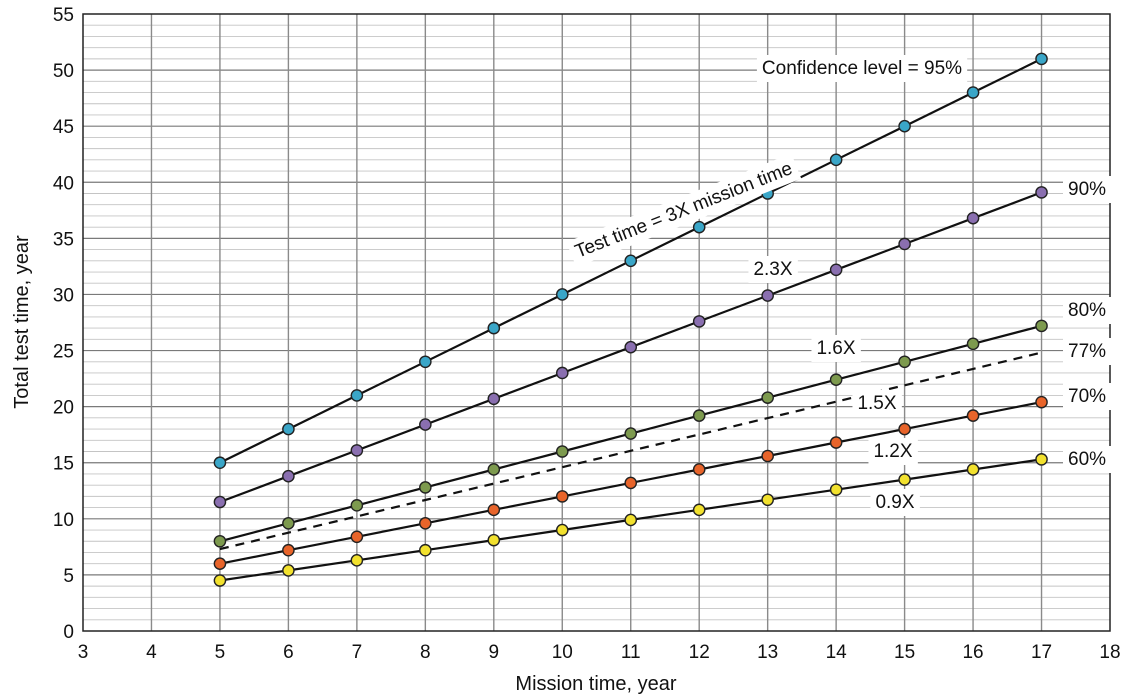  I want to click on x-tick-label: 12, so click(699, 652).